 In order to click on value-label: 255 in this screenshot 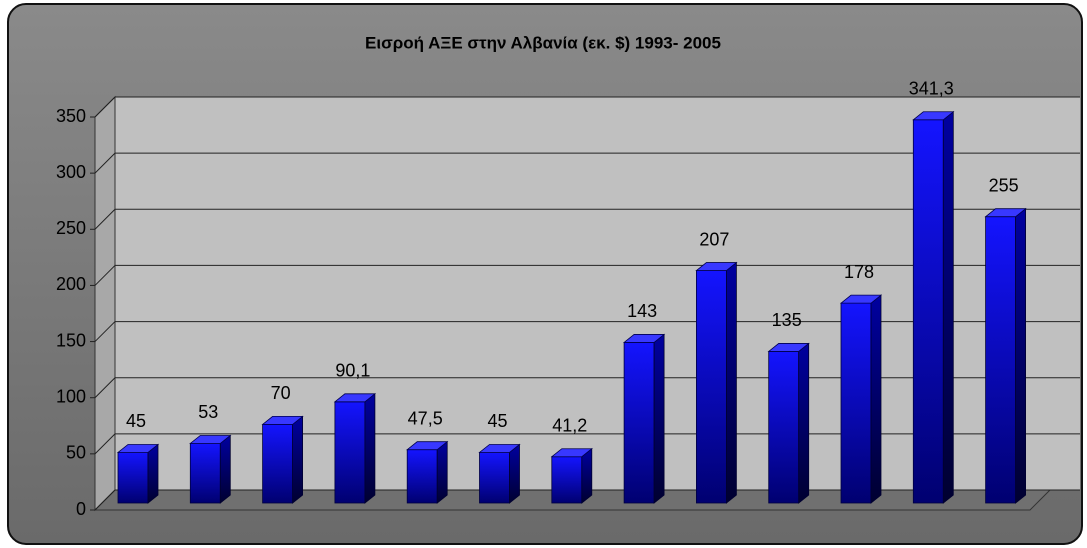, I will do `click(1004, 185)`.